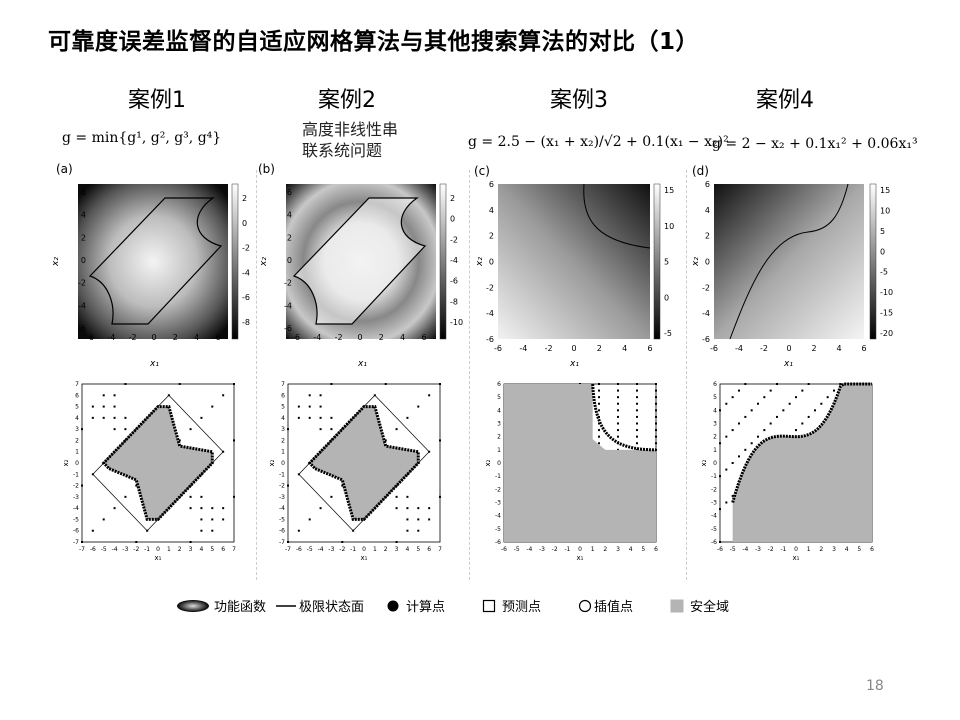 The height and width of the screenshot is (720, 960). I want to click on panel-label-d: (d), so click(700, 171).